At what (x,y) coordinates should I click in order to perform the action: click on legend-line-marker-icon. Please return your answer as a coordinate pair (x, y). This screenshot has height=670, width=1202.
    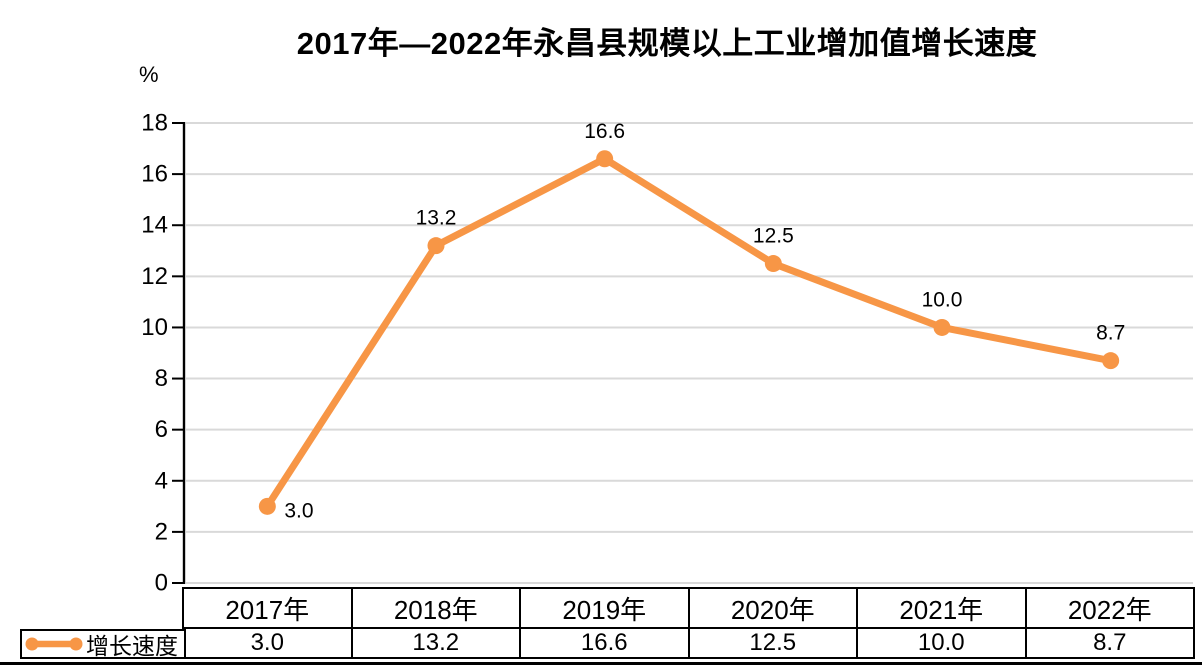
    Looking at the image, I should click on (54, 644).